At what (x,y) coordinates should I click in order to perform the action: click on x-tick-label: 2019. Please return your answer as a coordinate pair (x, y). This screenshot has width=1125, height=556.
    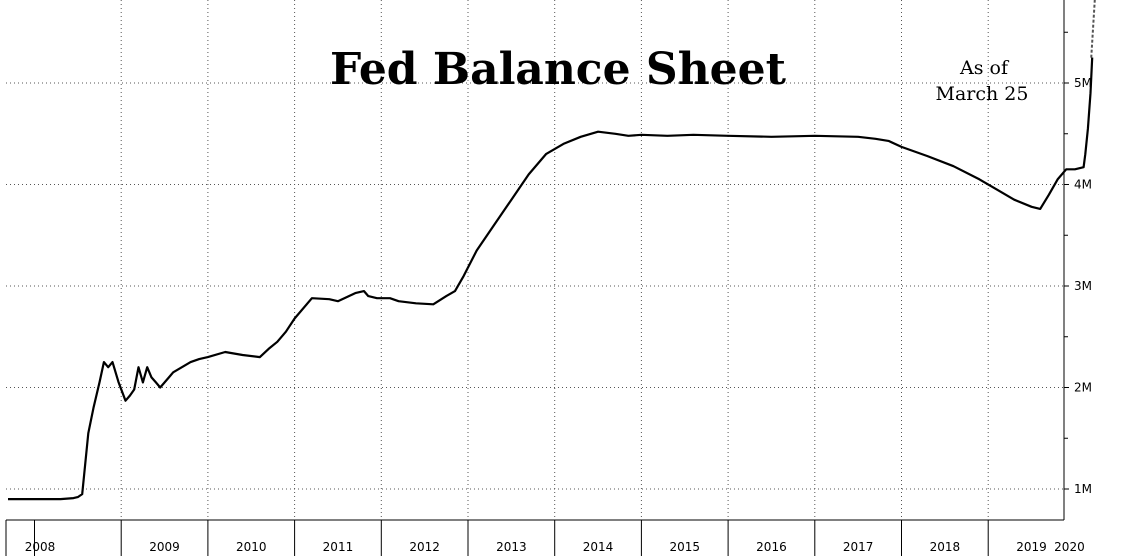
    Looking at the image, I should click on (1031, 547).